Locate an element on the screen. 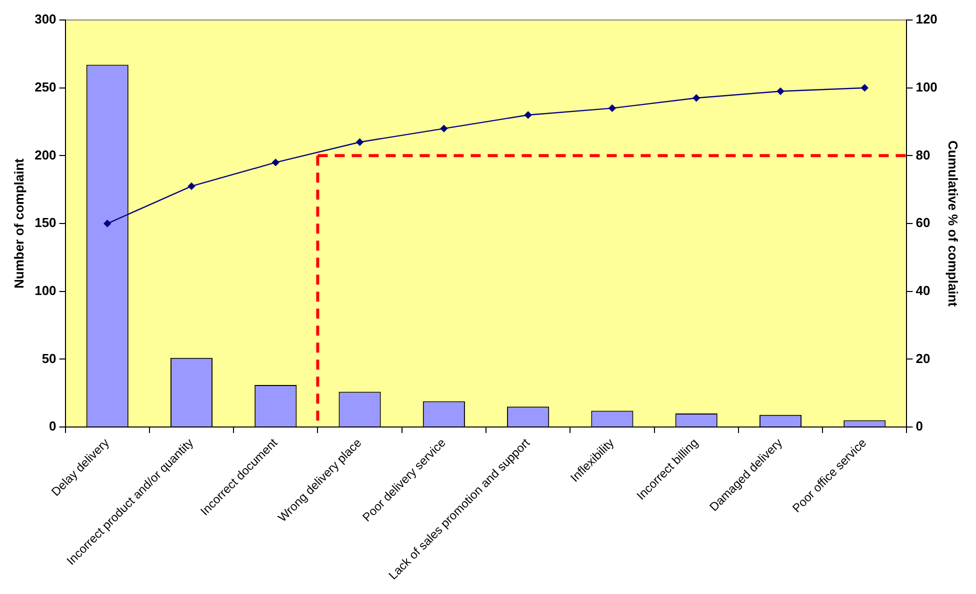  y-tick-label: 300 is located at coordinates (45, 19).